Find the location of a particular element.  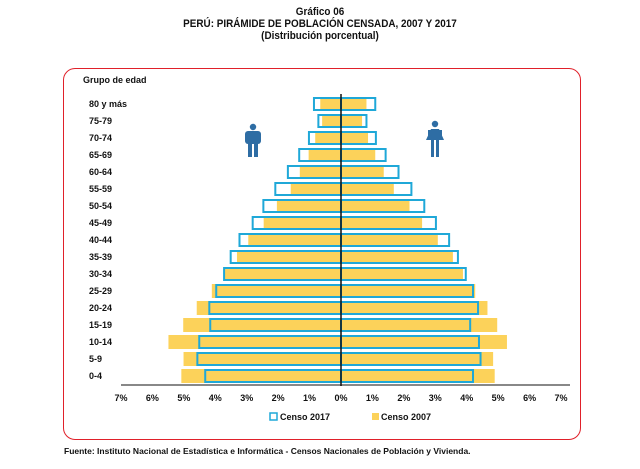

legend-label-2007: Censo 2007 is located at coordinates (406, 417).